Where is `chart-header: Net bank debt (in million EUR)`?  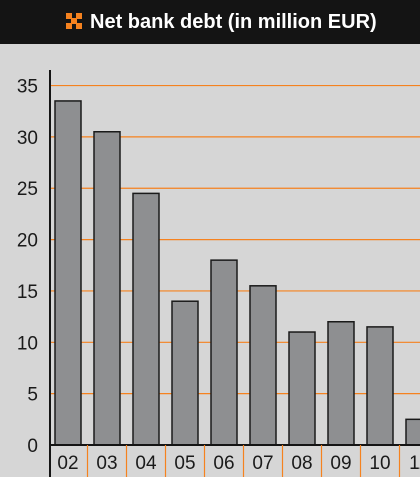
chart-header: Net bank debt (in million EUR) is located at coordinates (210, 22).